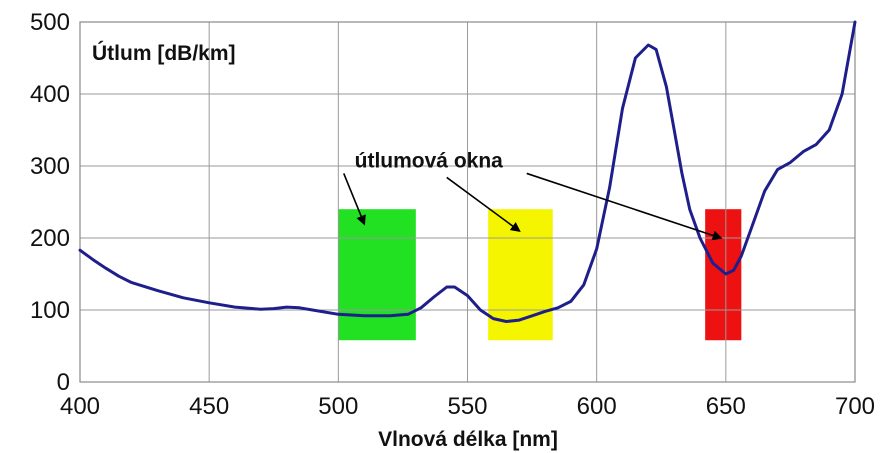 This screenshot has height=453, width=885. I want to click on x-axis-label: Vlnová délka [nm], so click(468, 439).